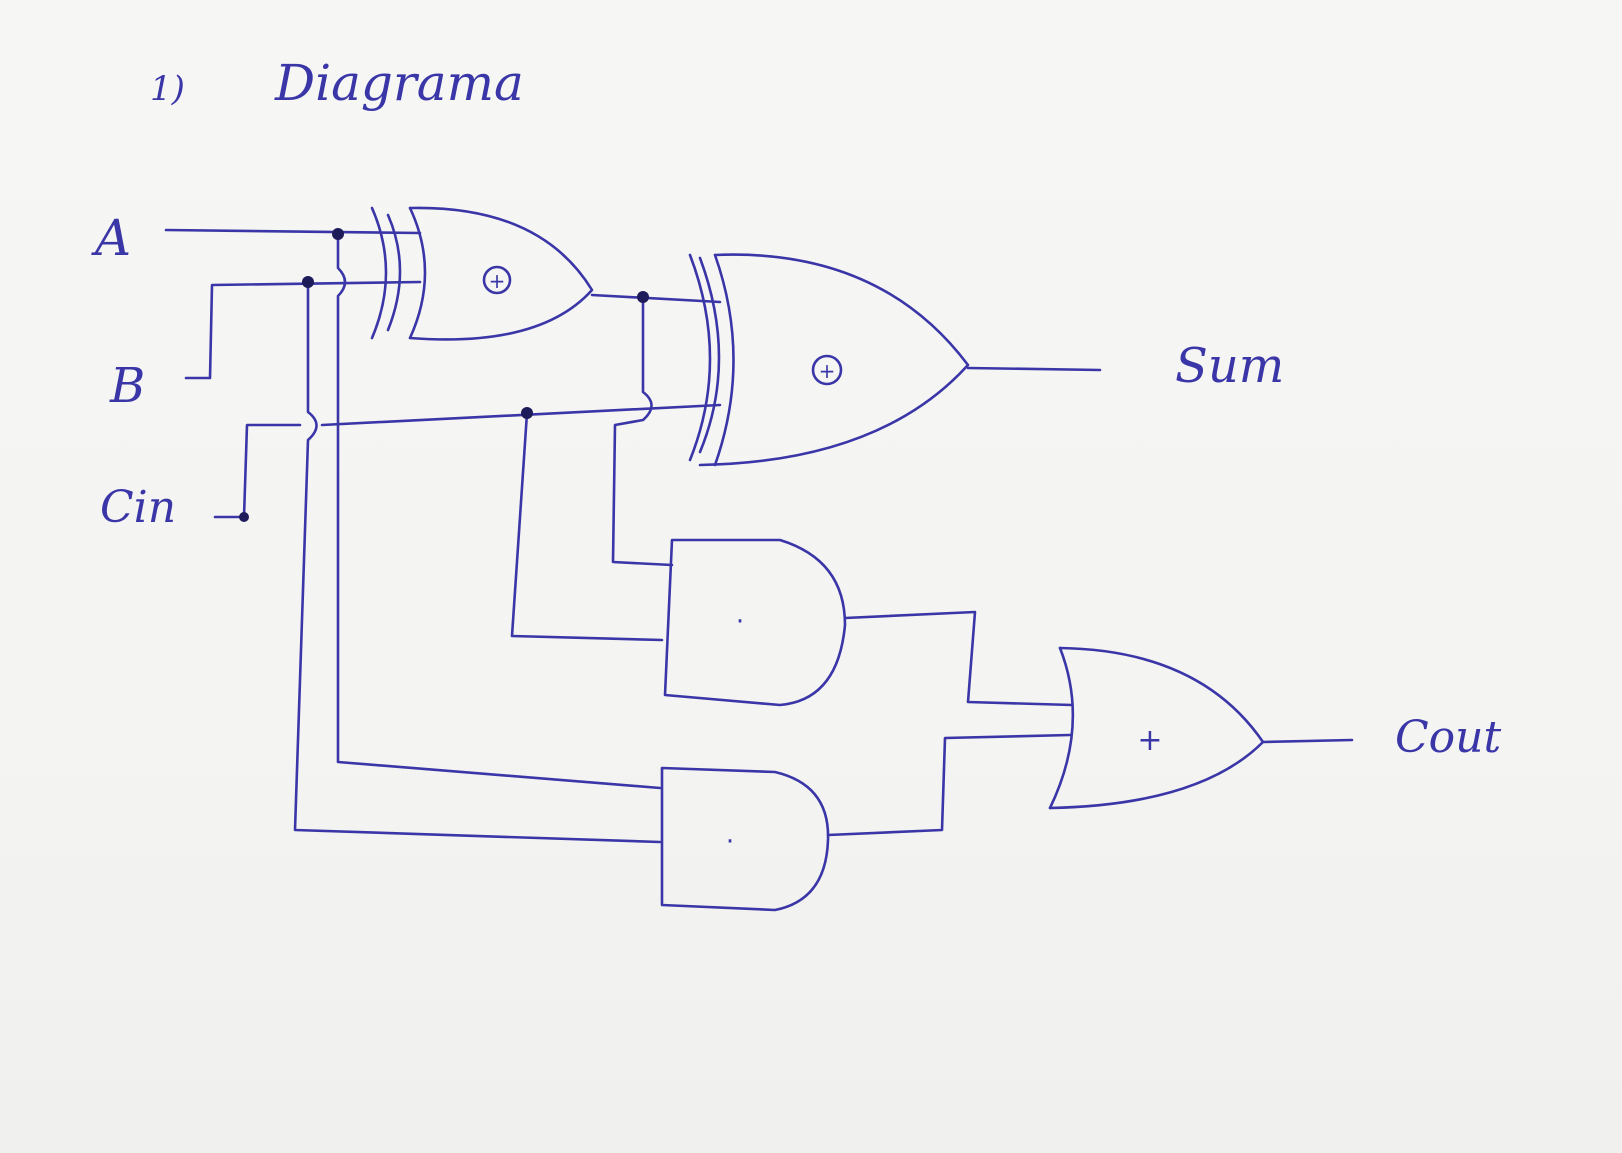  Describe the element at coordinates (303, 330) in the screenshot. I see `wire-b` at that location.